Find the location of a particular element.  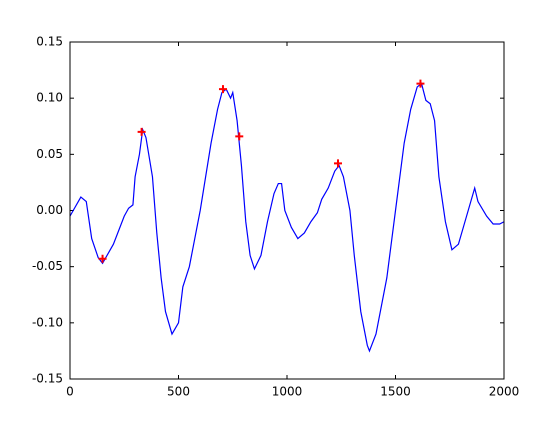

x-tick-label: 1500 is located at coordinates (395, 392).